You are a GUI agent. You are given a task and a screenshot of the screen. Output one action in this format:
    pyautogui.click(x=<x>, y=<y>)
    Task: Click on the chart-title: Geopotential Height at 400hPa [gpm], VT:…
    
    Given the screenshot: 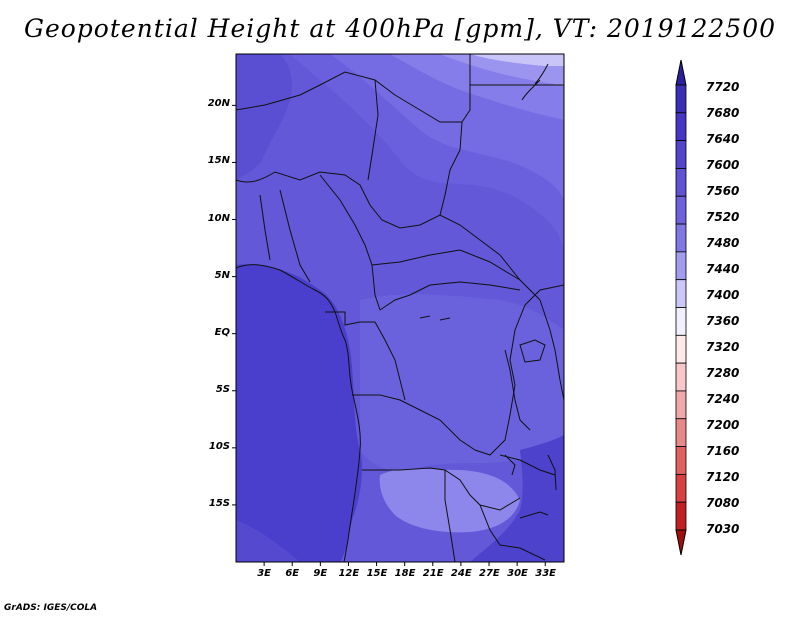 What is the action you would take?
    pyautogui.click(x=400, y=28)
    